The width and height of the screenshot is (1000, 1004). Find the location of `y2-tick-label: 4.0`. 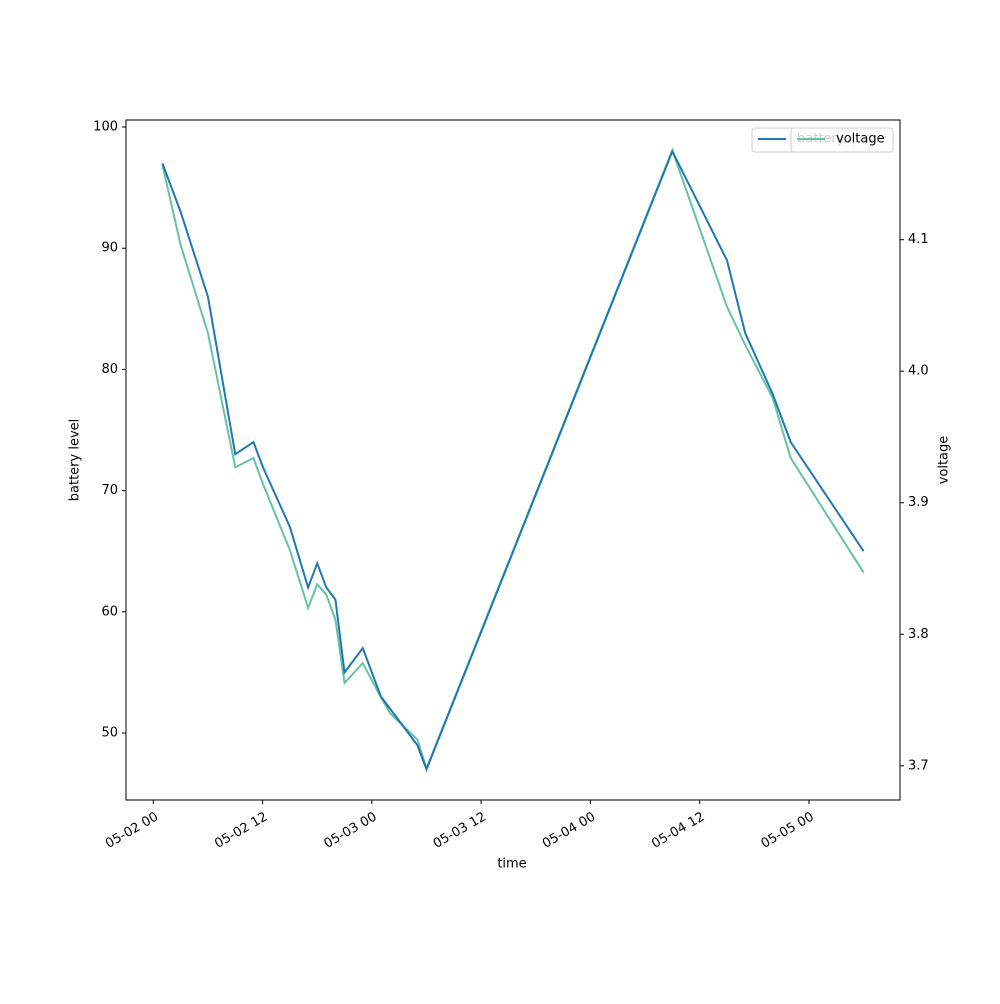

y2-tick-label: 4.0 is located at coordinates (918, 371).